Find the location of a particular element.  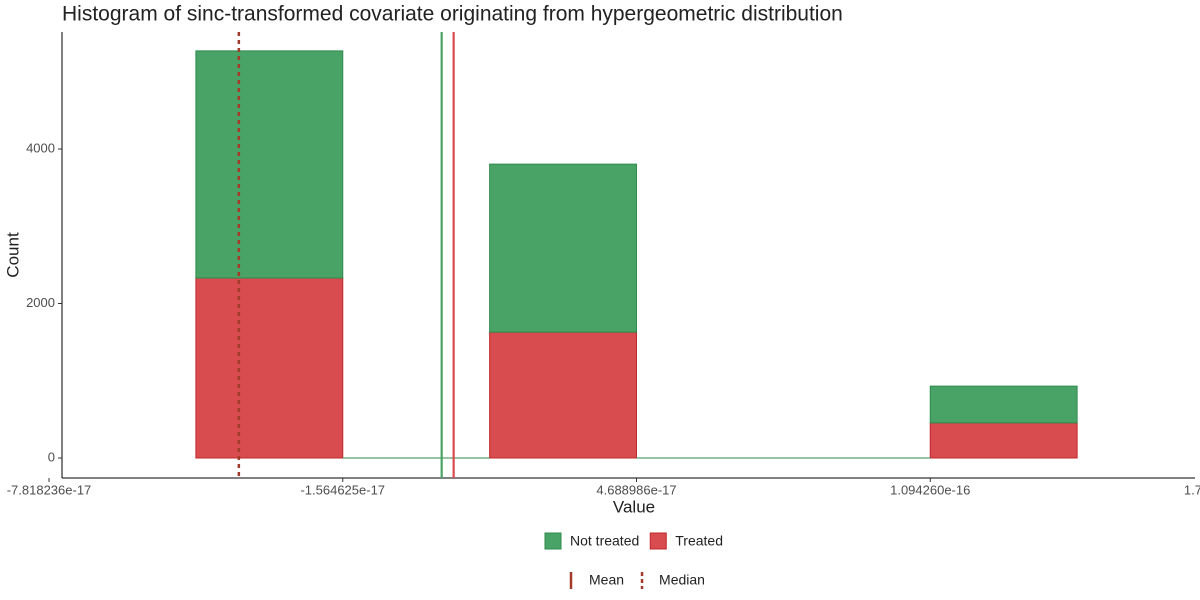

x-tick-label: 1.719622e-16 is located at coordinates (1192, 489).